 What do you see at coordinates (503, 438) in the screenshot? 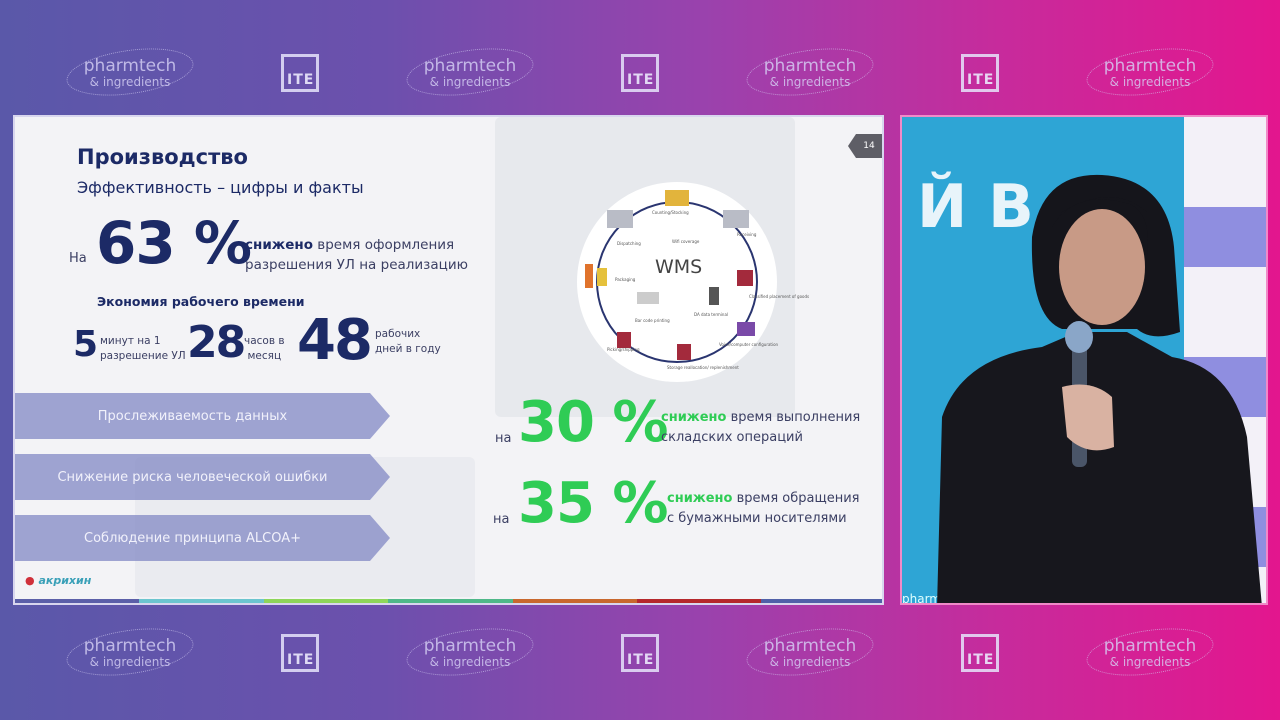
I see `stat-30-prefix: на` at bounding box center [503, 438].